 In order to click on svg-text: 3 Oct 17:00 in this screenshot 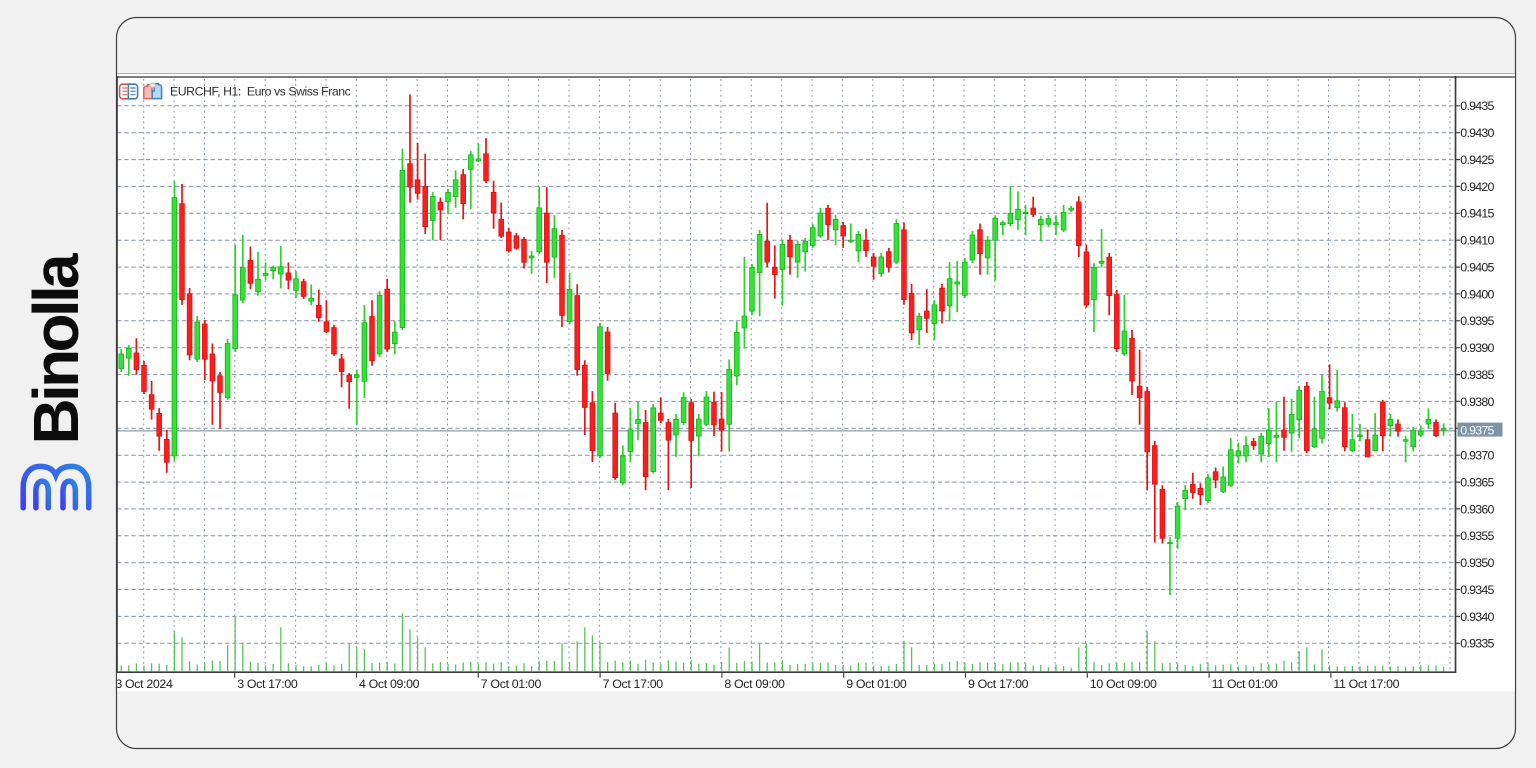, I will do `click(267, 684)`.